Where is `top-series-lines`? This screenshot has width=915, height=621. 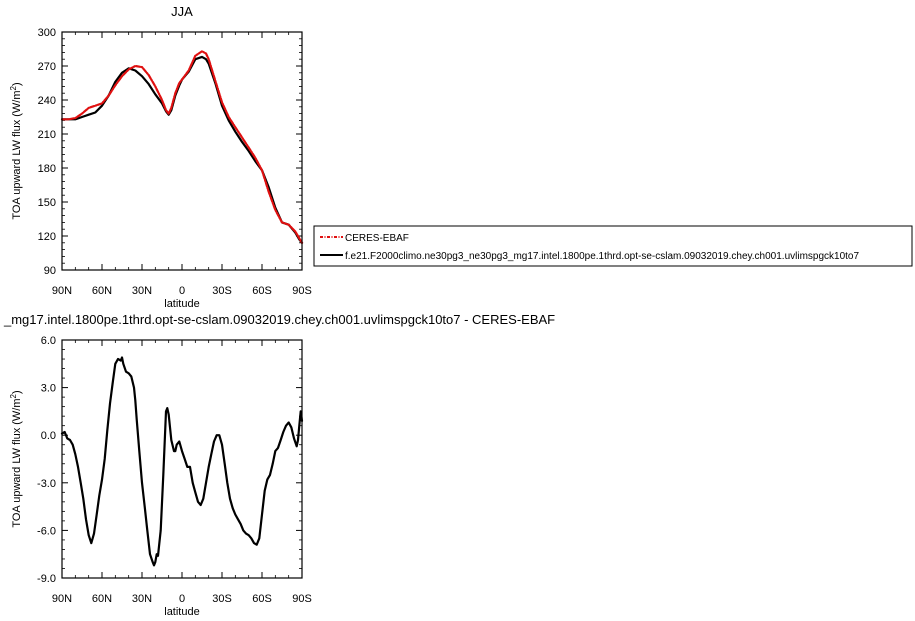 top-series-lines is located at coordinates (182, 147).